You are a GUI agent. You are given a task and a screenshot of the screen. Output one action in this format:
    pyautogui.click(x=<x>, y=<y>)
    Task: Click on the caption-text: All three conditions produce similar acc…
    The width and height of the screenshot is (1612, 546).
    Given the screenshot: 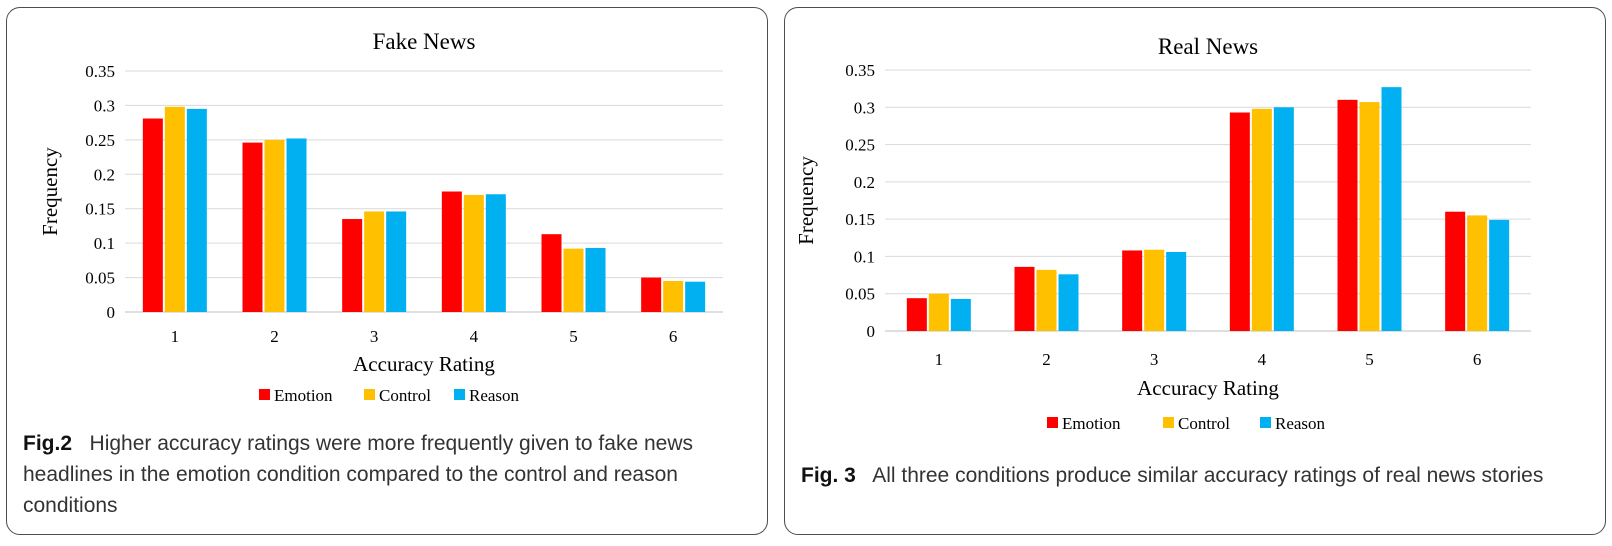 What is the action you would take?
    pyautogui.click(x=1208, y=475)
    